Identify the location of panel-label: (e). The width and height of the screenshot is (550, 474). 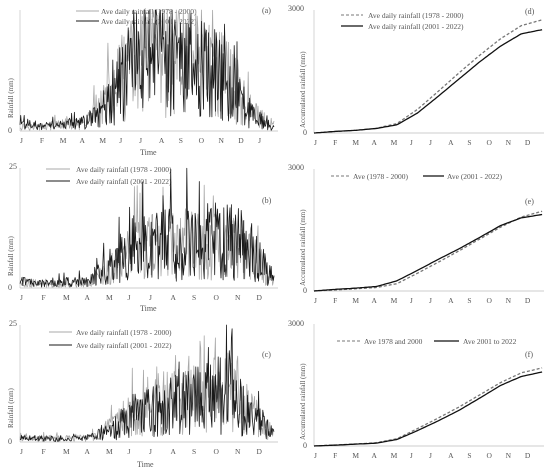
(529, 201).